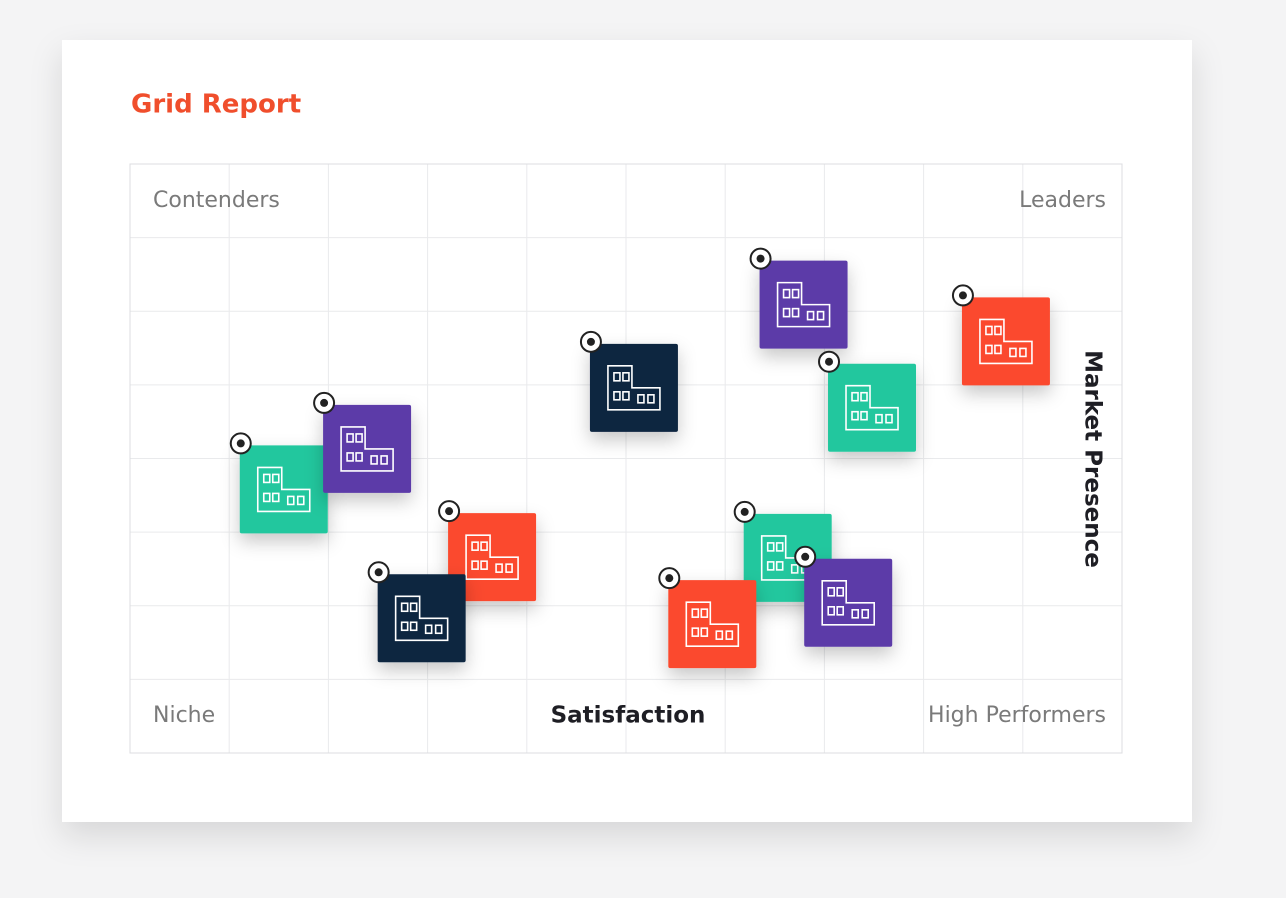 Image resolution: width=1286 pixels, height=898 pixels. I want to click on quadrant-label: Niche, so click(184, 715).